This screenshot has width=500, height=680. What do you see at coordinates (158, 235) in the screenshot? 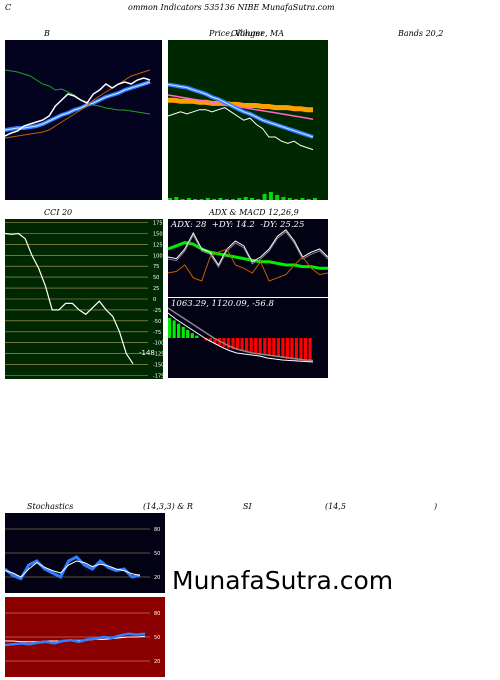
I see `cci-tick-label: 150` at bounding box center [158, 235].